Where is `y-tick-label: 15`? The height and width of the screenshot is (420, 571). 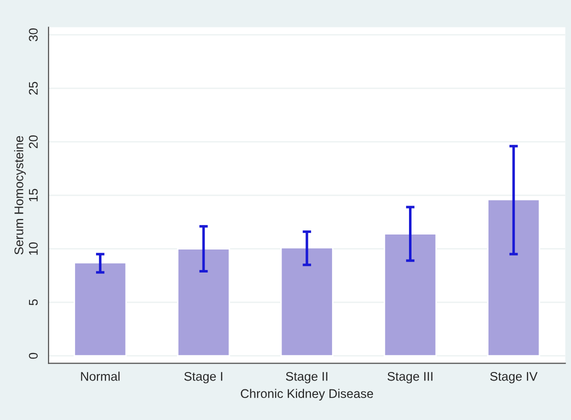
y-tick-label: 15 is located at coordinates (33, 195).